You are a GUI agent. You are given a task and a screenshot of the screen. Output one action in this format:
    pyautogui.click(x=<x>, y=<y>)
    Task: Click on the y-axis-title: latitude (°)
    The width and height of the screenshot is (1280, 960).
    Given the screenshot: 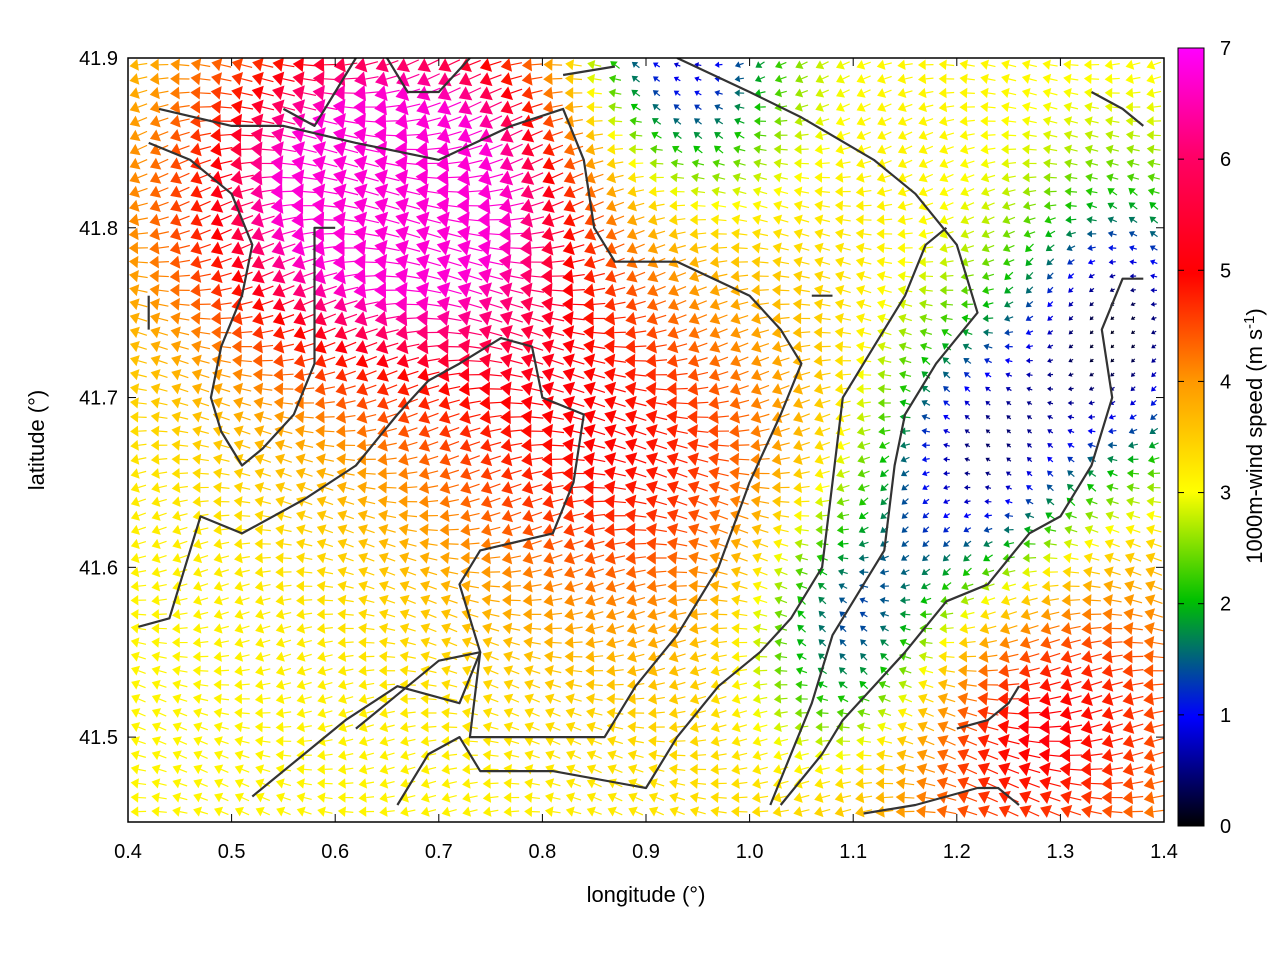 What is the action you would take?
    pyautogui.click(x=36, y=440)
    